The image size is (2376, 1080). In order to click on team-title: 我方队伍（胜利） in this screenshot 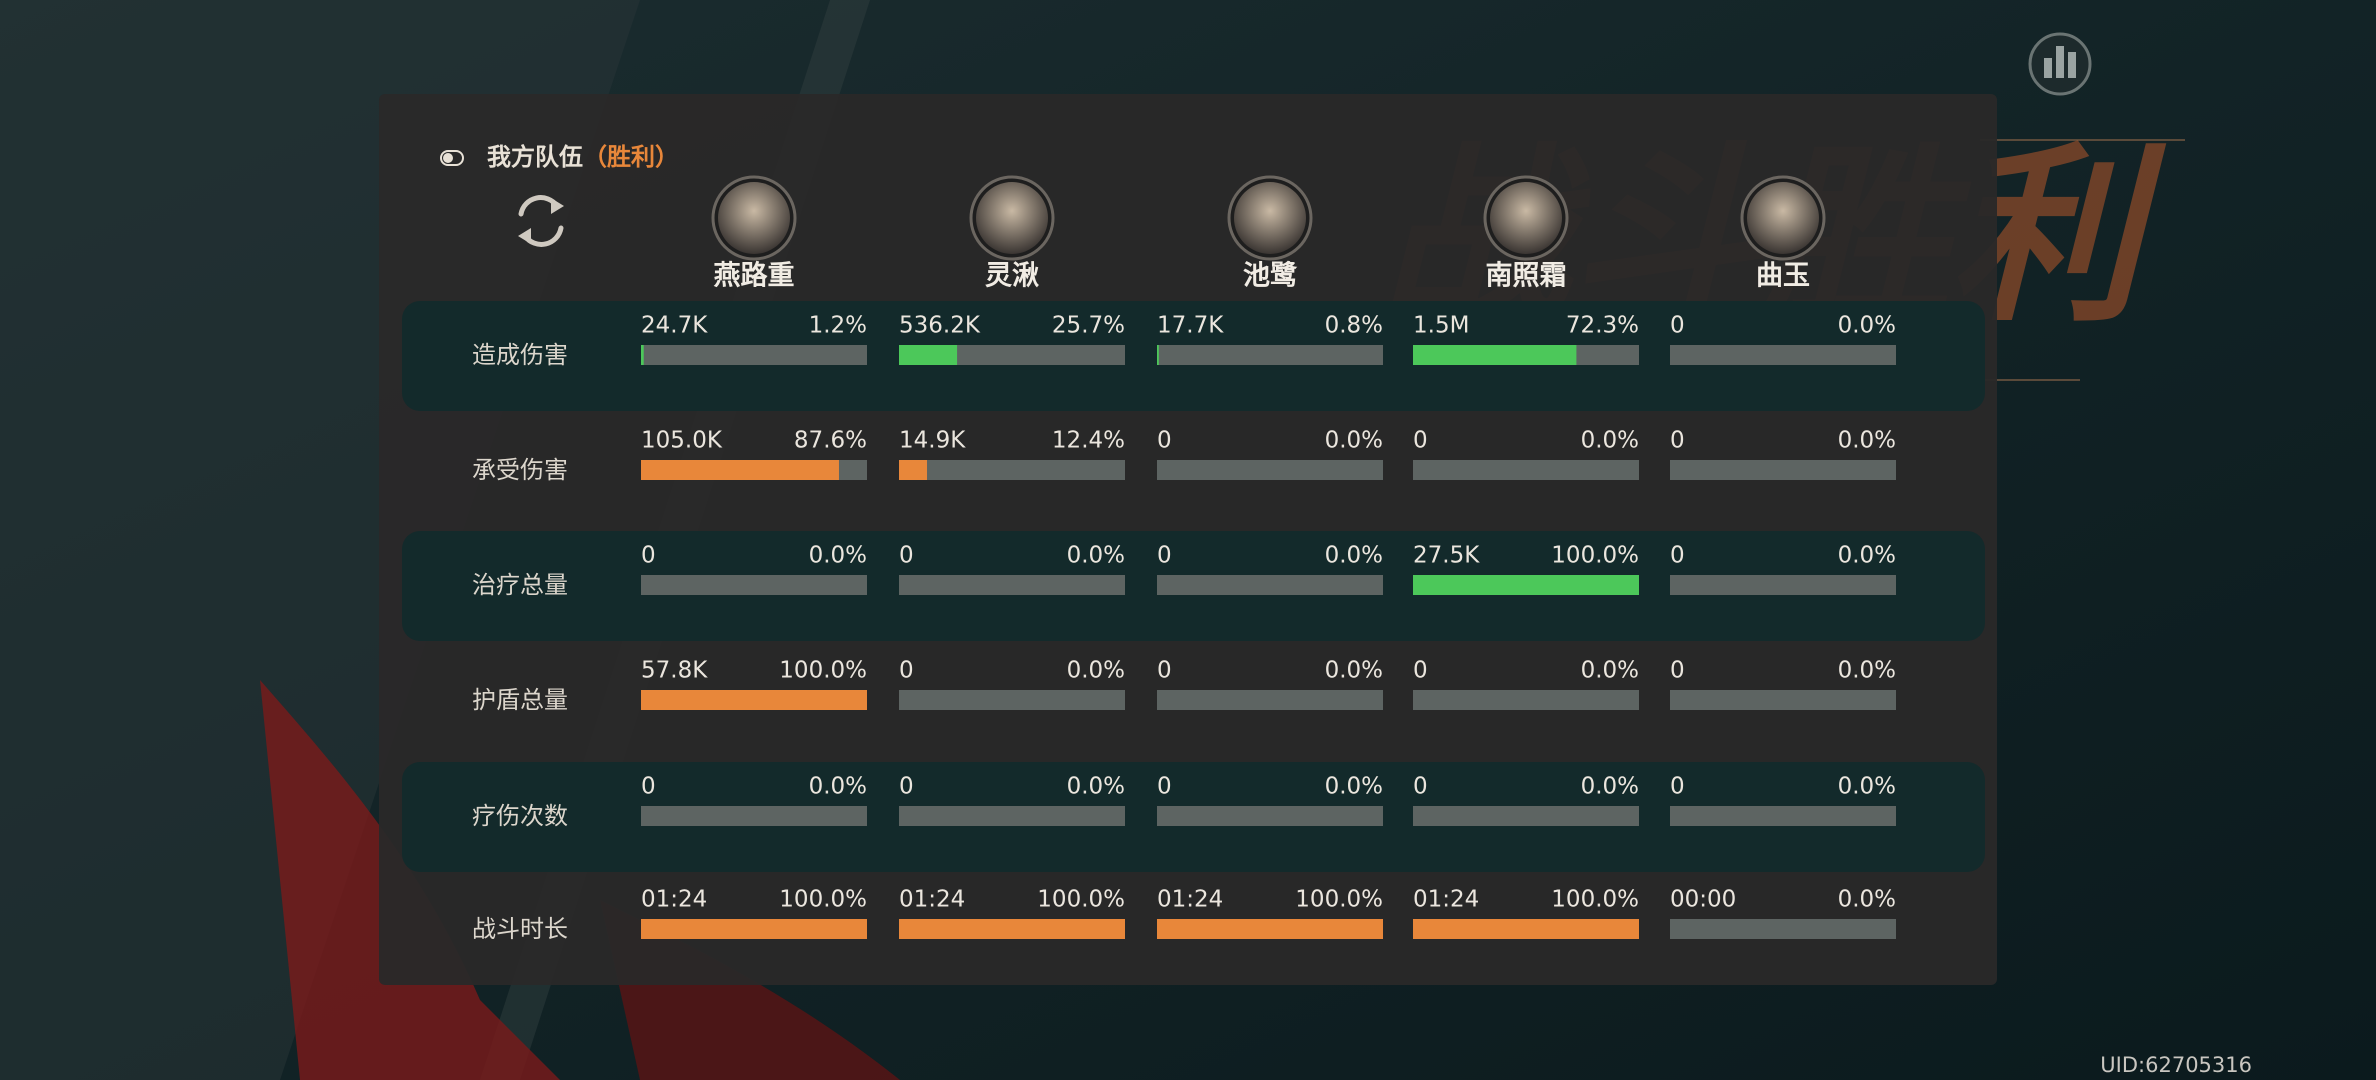, I will do `click(583, 157)`.